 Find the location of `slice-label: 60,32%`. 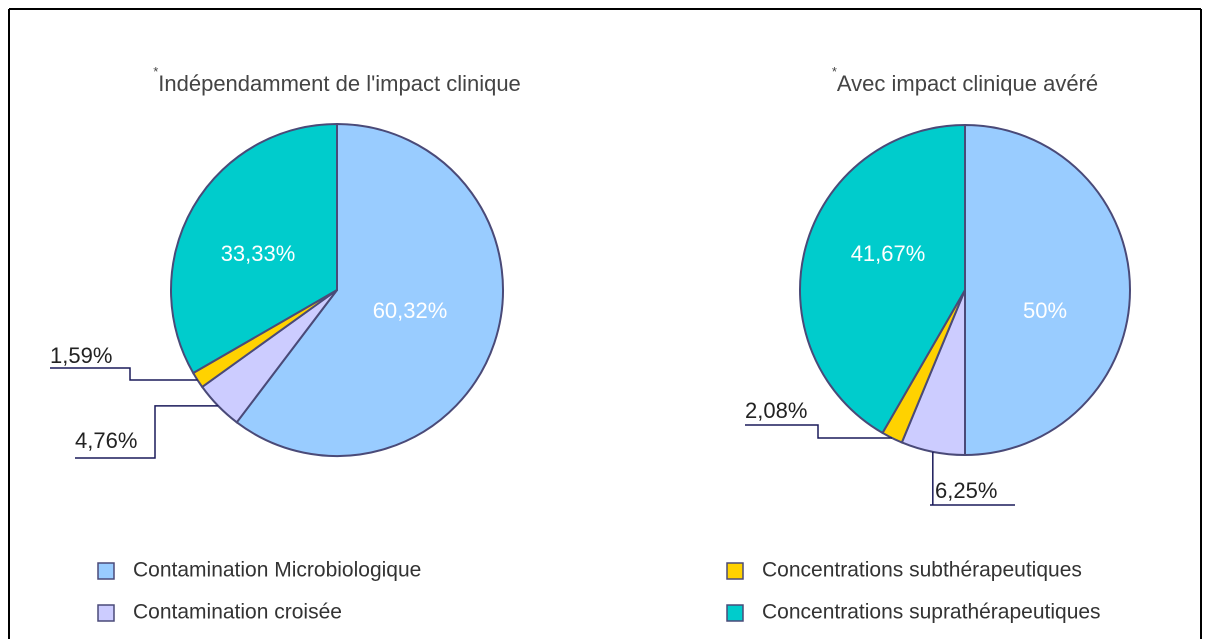

slice-label: 60,32% is located at coordinates (410, 310).